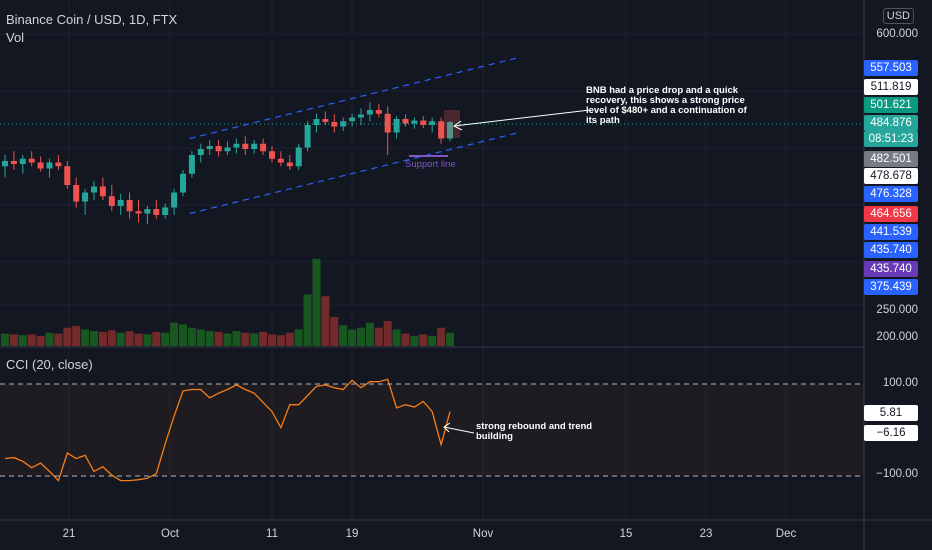 This screenshot has width=932, height=550. What do you see at coordinates (897, 34) in the screenshot?
I see `price-tick: 600.000` at bounding box center [897, 34].